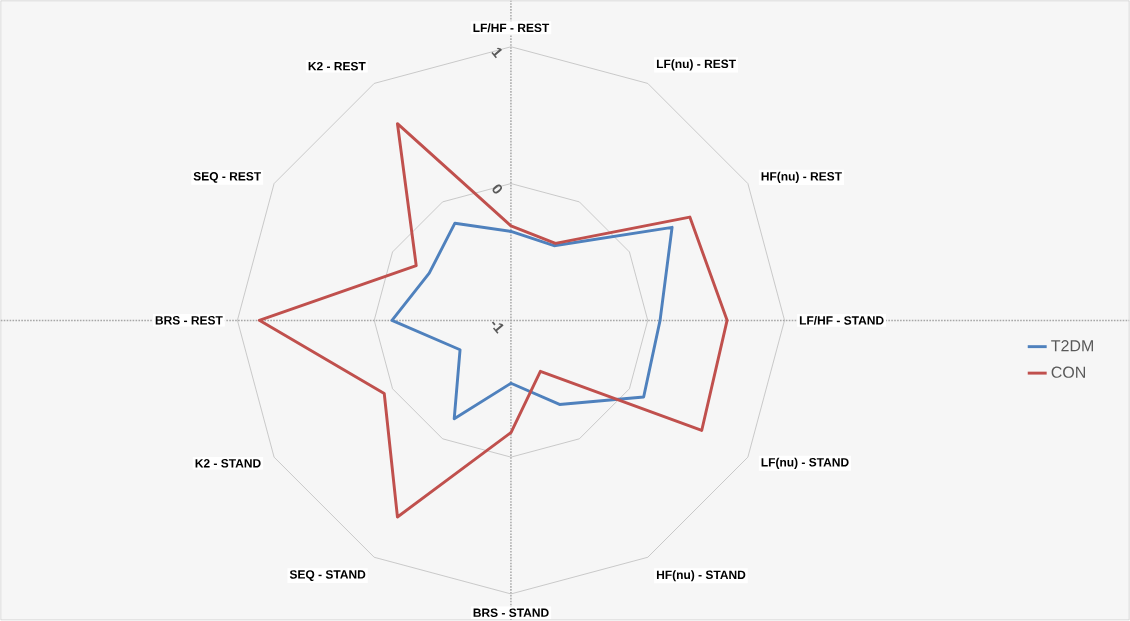 The height and width of the screenshot is (621, 1130). I want to click on spoke-label: BRS - STAND, so click(511, 613).